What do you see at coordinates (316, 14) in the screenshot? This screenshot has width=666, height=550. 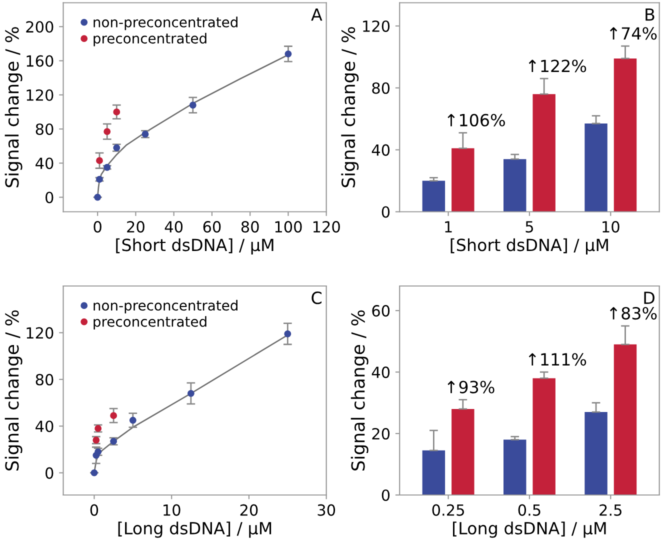 I see `chart-title: A` at bounding box center [316, 14].